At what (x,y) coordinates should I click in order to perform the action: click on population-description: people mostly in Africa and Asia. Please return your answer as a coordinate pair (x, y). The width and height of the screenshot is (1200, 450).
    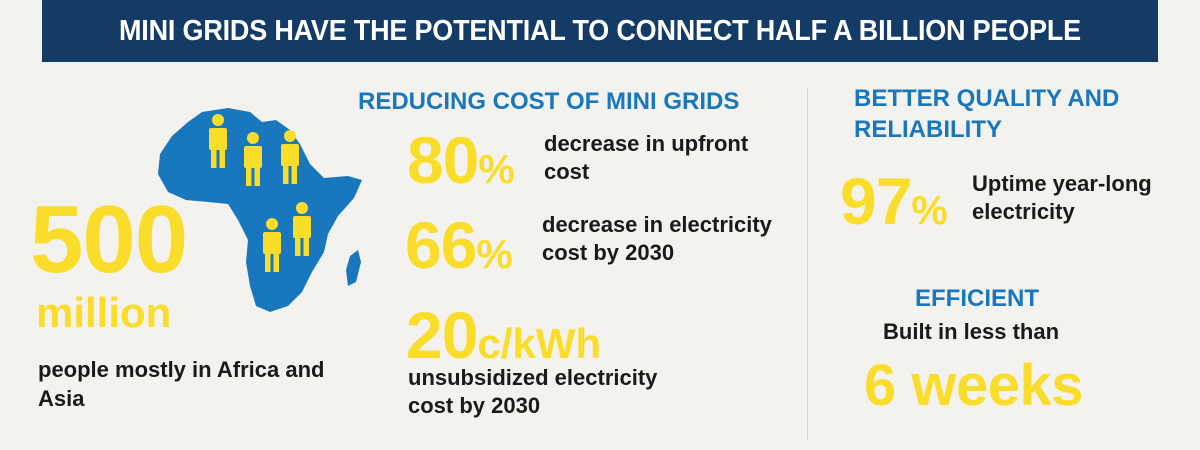
    Looking at the image, I should click on (181, 384).